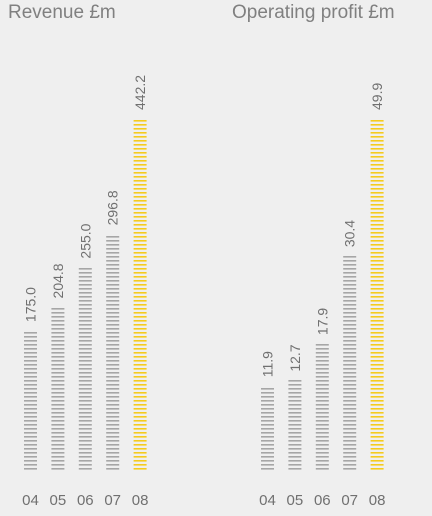  What do you see at coordinates (31, 304) in the screenshot?
I see `revenue-value-label-04: 175.0` at bounding box center [31, 304].